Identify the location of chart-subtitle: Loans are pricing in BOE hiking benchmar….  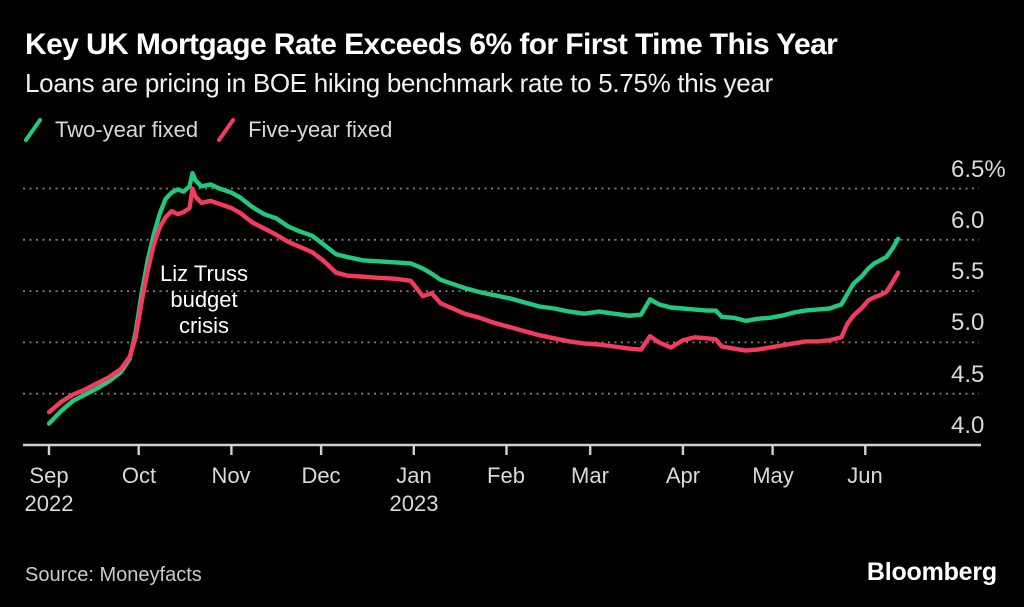
(399, 83).